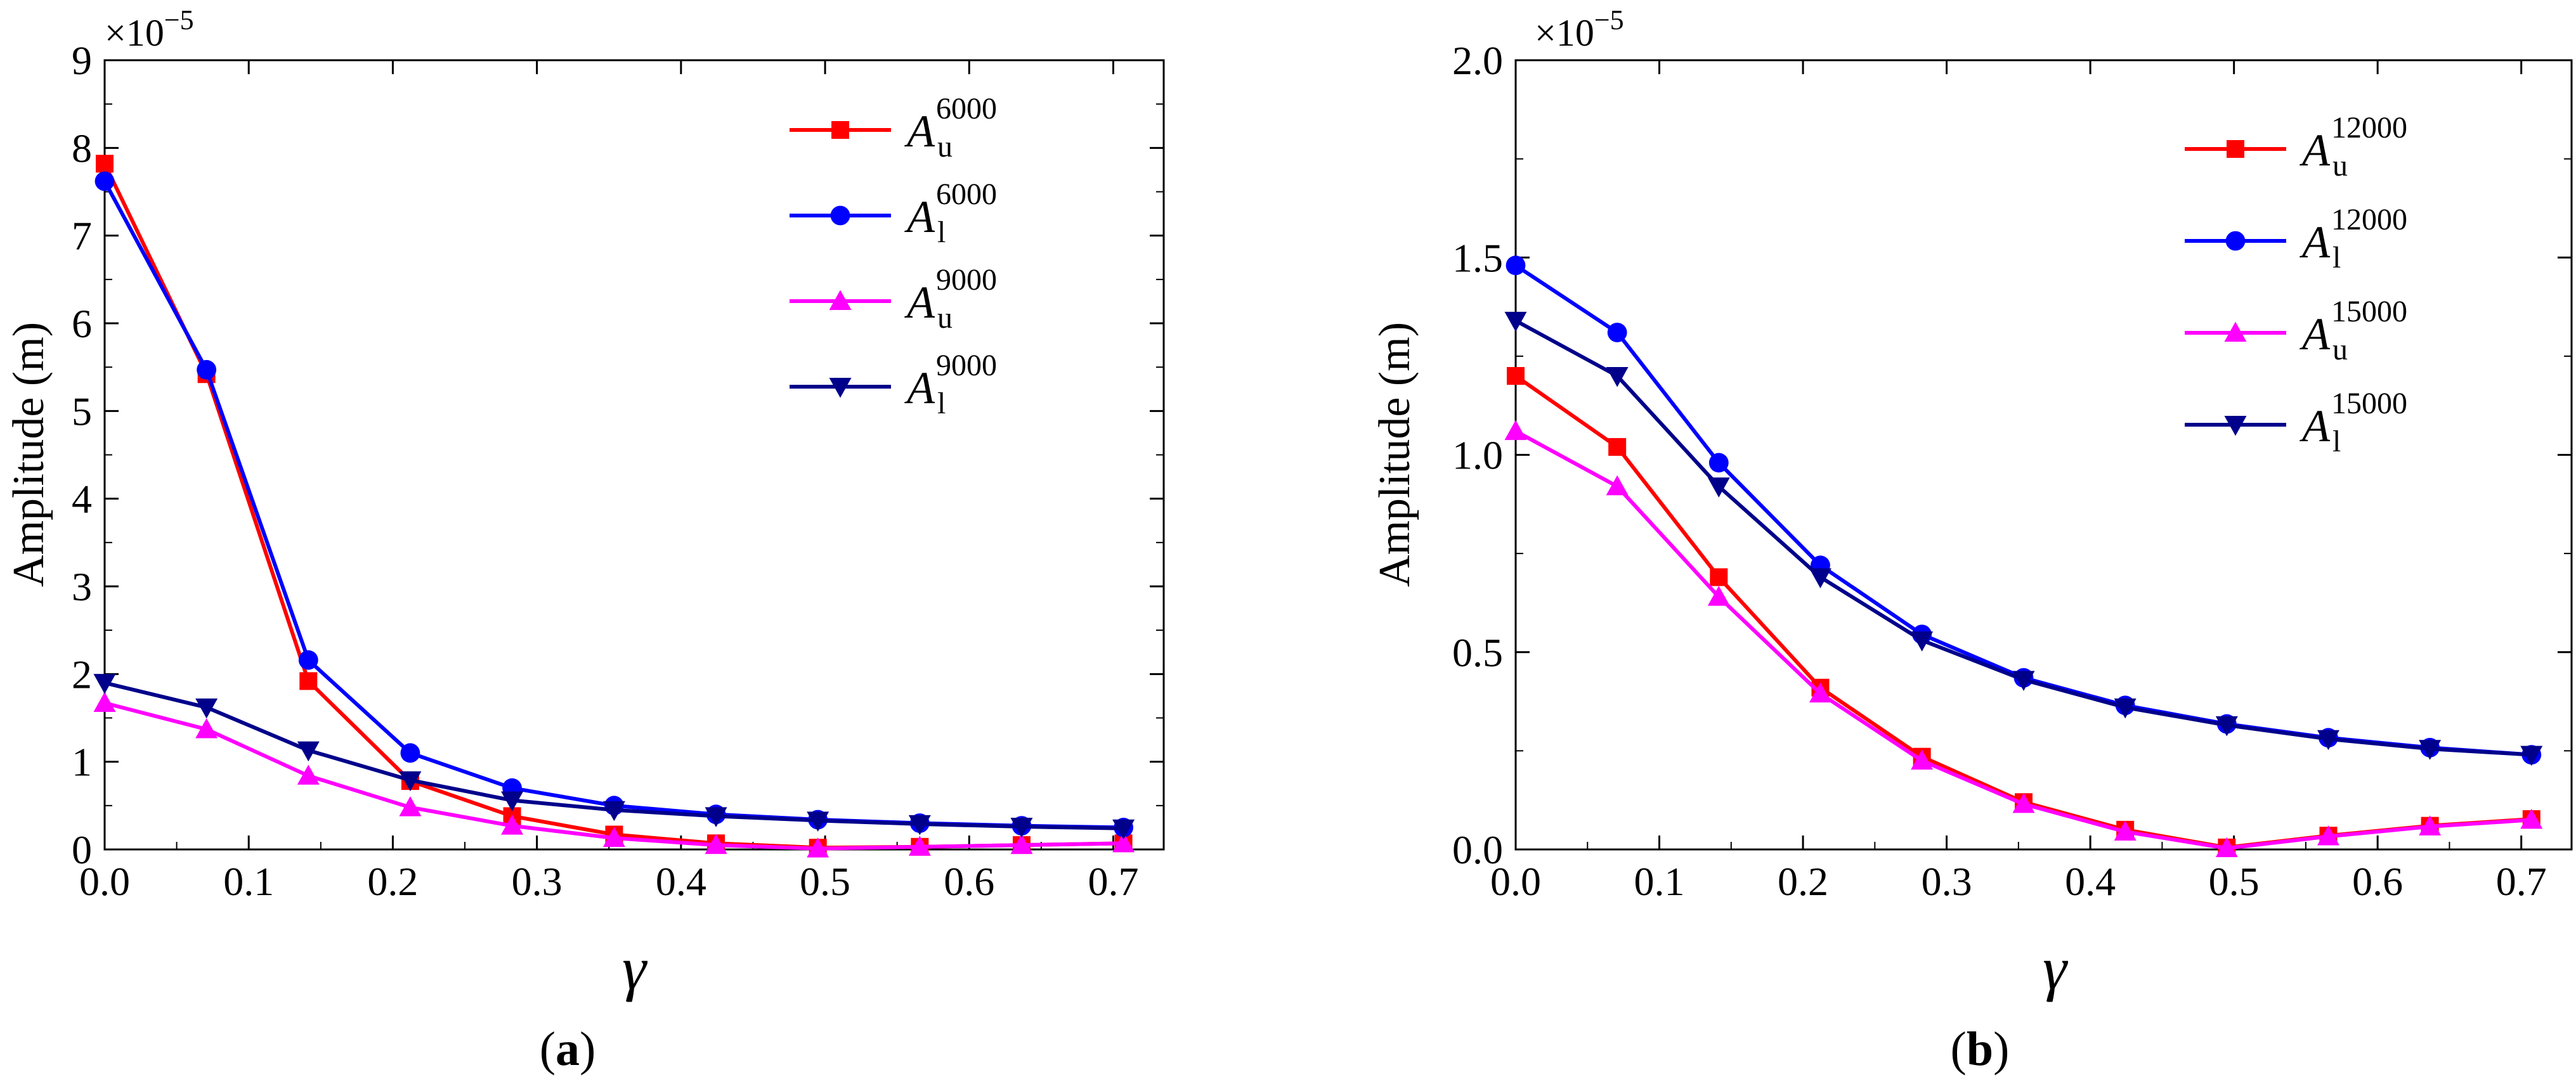 The height and width of the screenshot is (1084, 2576). Describe the element at coordinates (82, 411) in the screenshot. I see `y-tick-label: 5` at that location.